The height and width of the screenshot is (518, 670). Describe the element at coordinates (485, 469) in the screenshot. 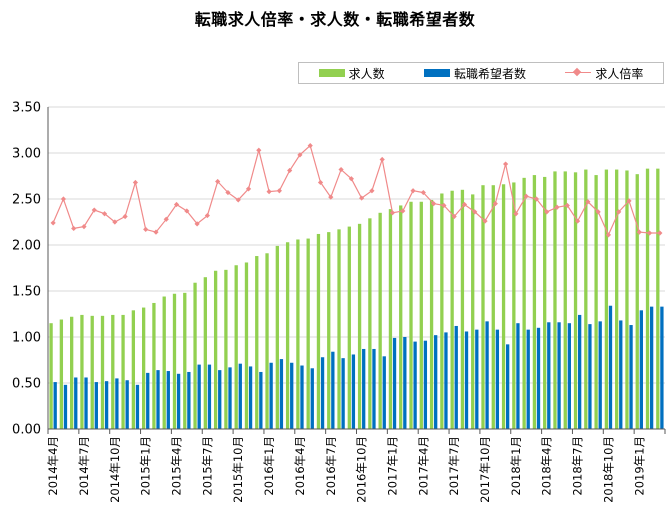

I see `x-tick-label: 2017年10月` at that location.